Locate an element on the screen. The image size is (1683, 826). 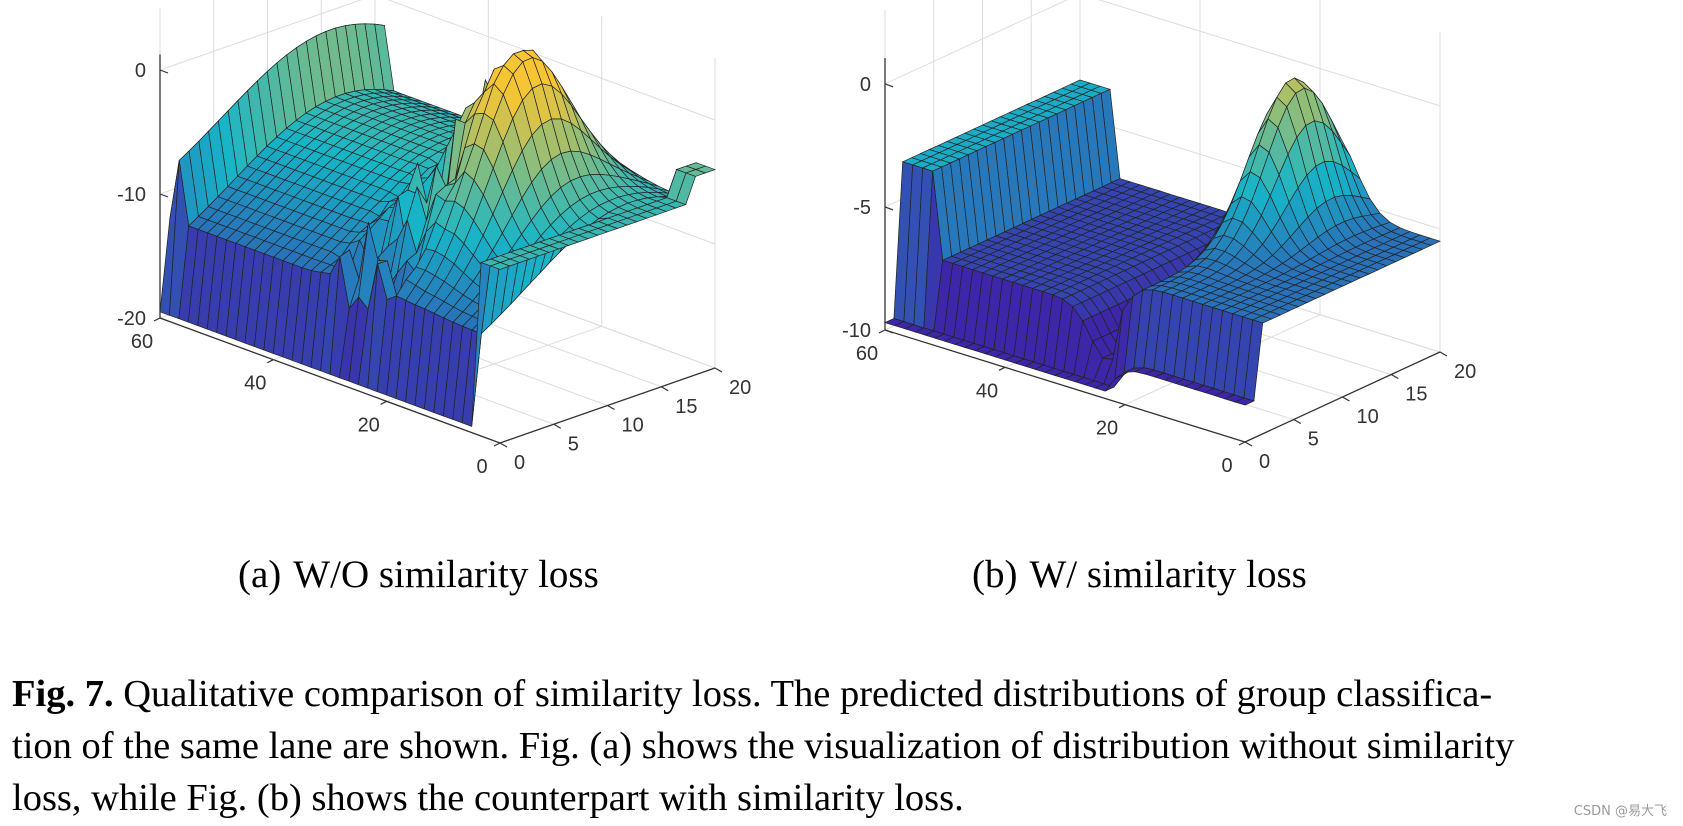
z-tick-label: -20 is located at coordinates (131, 319).